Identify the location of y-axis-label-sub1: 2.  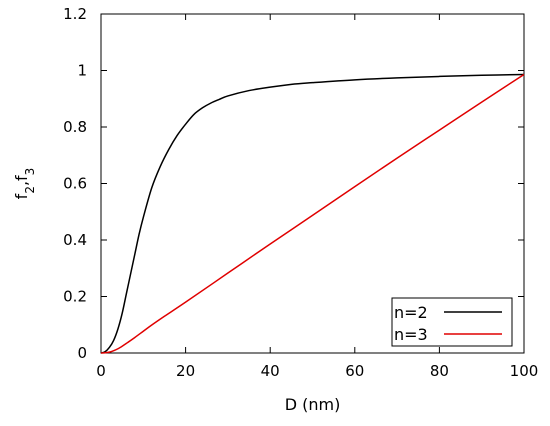
(30, 190).